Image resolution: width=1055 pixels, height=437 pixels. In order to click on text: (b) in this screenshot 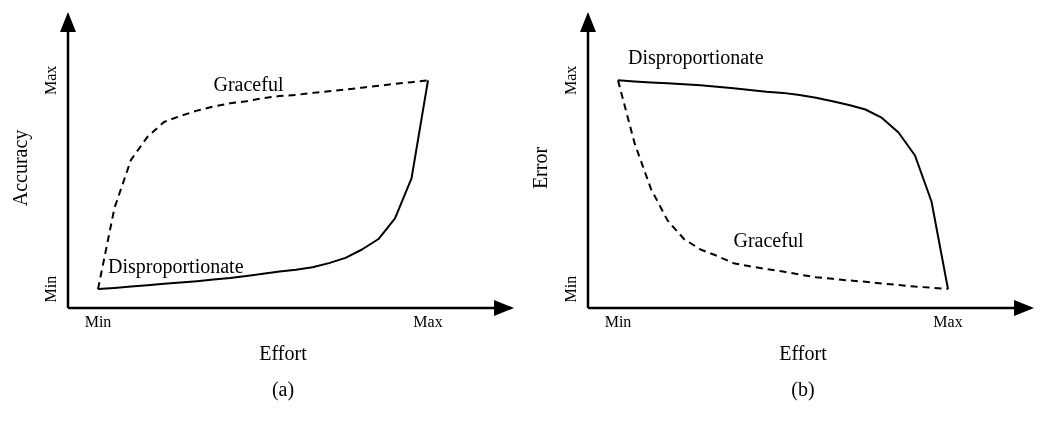, I will do `click(803, 389)`.